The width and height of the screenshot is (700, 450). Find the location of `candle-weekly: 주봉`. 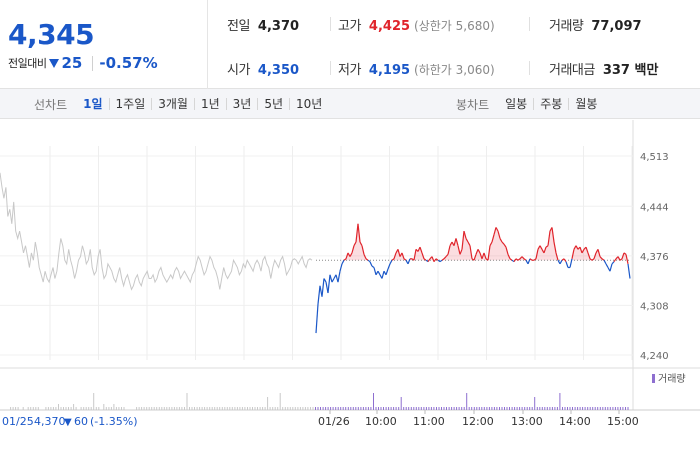

candle-weekly: 주봉 is located at coordinates (550, 104).